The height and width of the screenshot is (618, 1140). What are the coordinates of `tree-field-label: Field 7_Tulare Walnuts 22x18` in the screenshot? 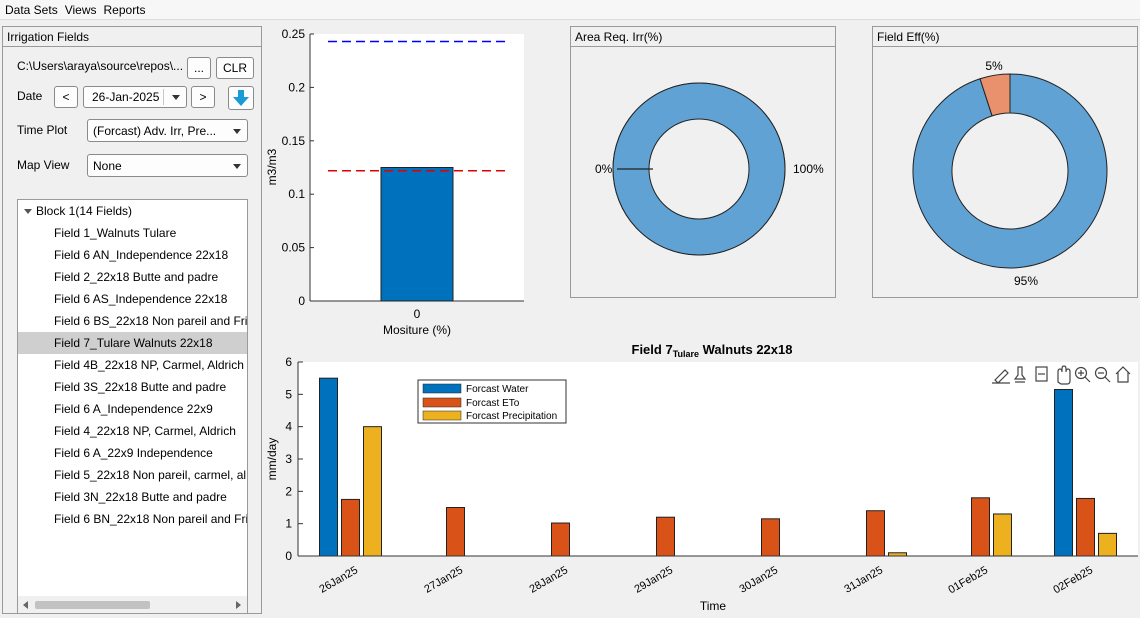 It's located at (133, 343).